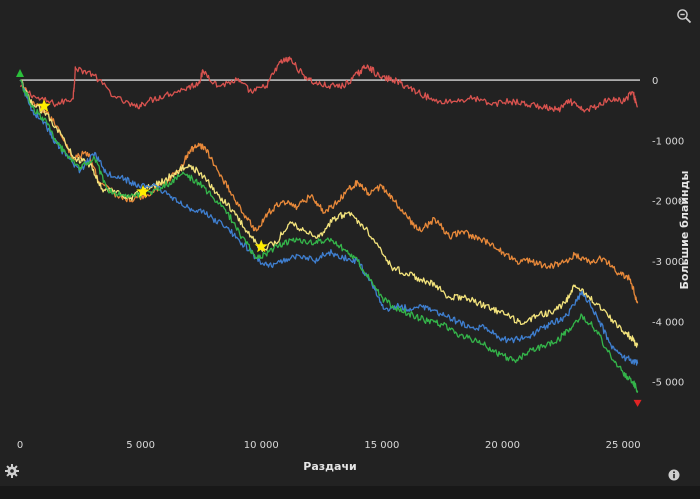 The image size is (700, 499). What do you see at coordinates (668, 383) in the screenshot?
I see `y-tick-label: -5 000` at bounding box center [668, 383].